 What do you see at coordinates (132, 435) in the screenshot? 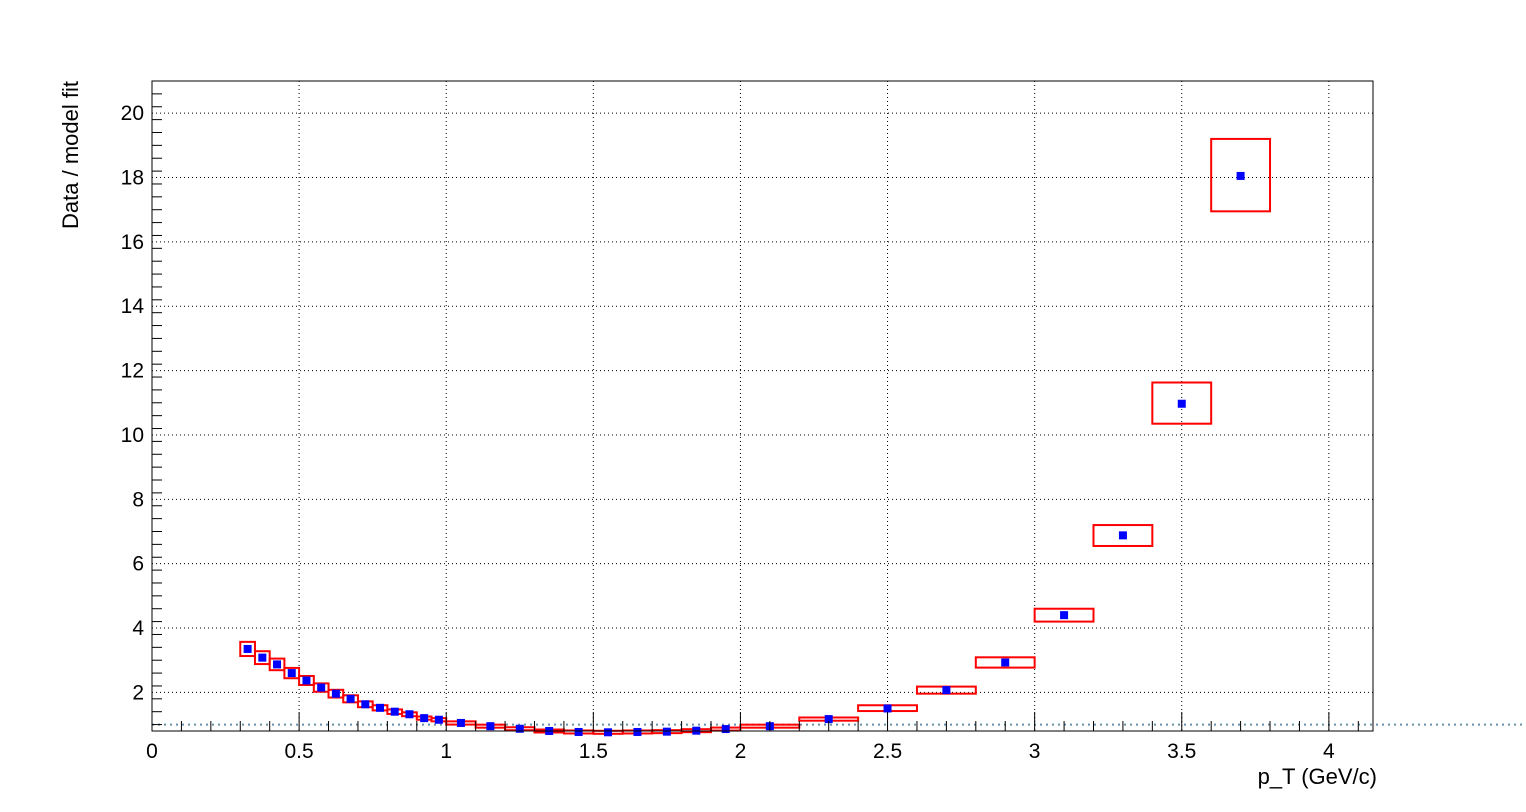
I see `y-tick-label: 10` at bounding box center [132, 435].